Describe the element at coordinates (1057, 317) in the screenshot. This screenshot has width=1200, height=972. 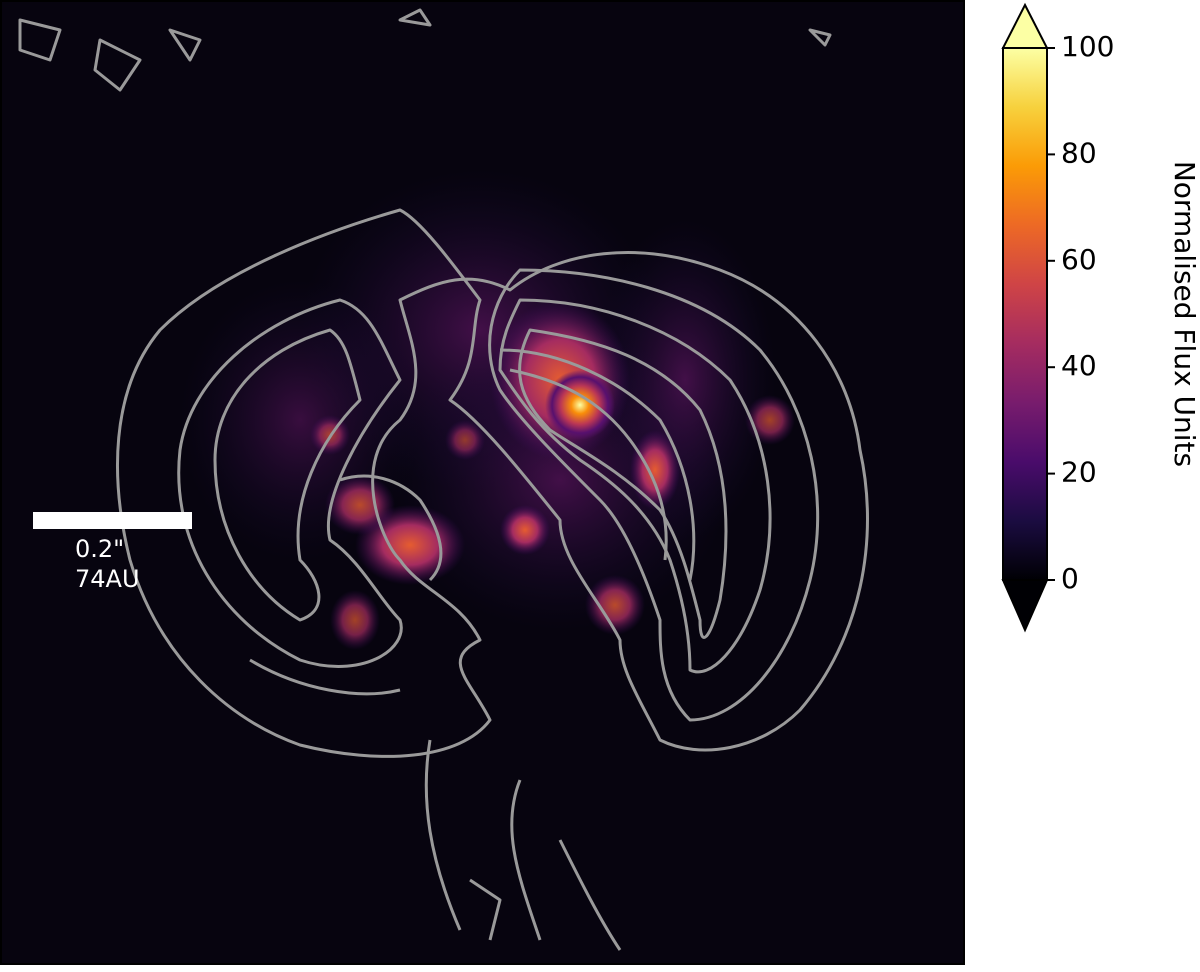
I see `colorbar: 0 20 40 60 80 100` at that location.